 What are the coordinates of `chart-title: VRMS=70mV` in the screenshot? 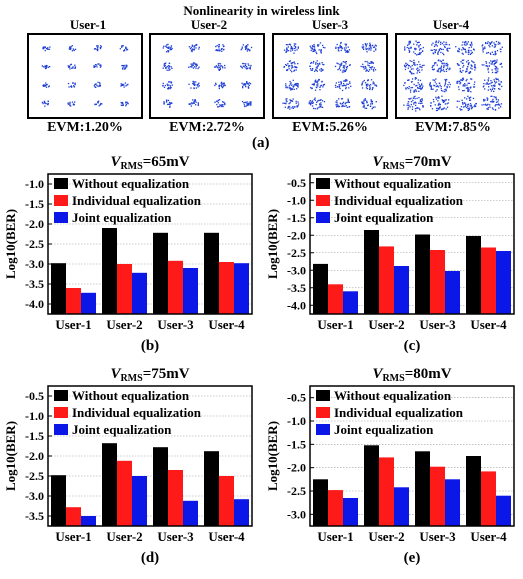 It's located at (411, 163).